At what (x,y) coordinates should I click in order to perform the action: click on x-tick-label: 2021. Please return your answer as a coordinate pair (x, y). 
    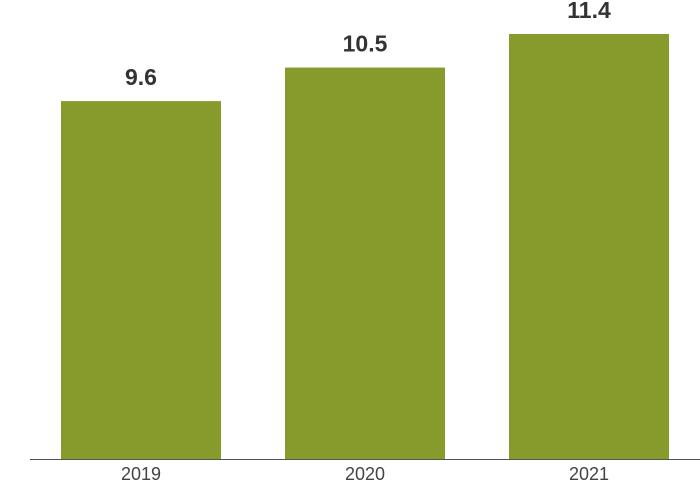
    Looking at the image, I should click on (589, 474).